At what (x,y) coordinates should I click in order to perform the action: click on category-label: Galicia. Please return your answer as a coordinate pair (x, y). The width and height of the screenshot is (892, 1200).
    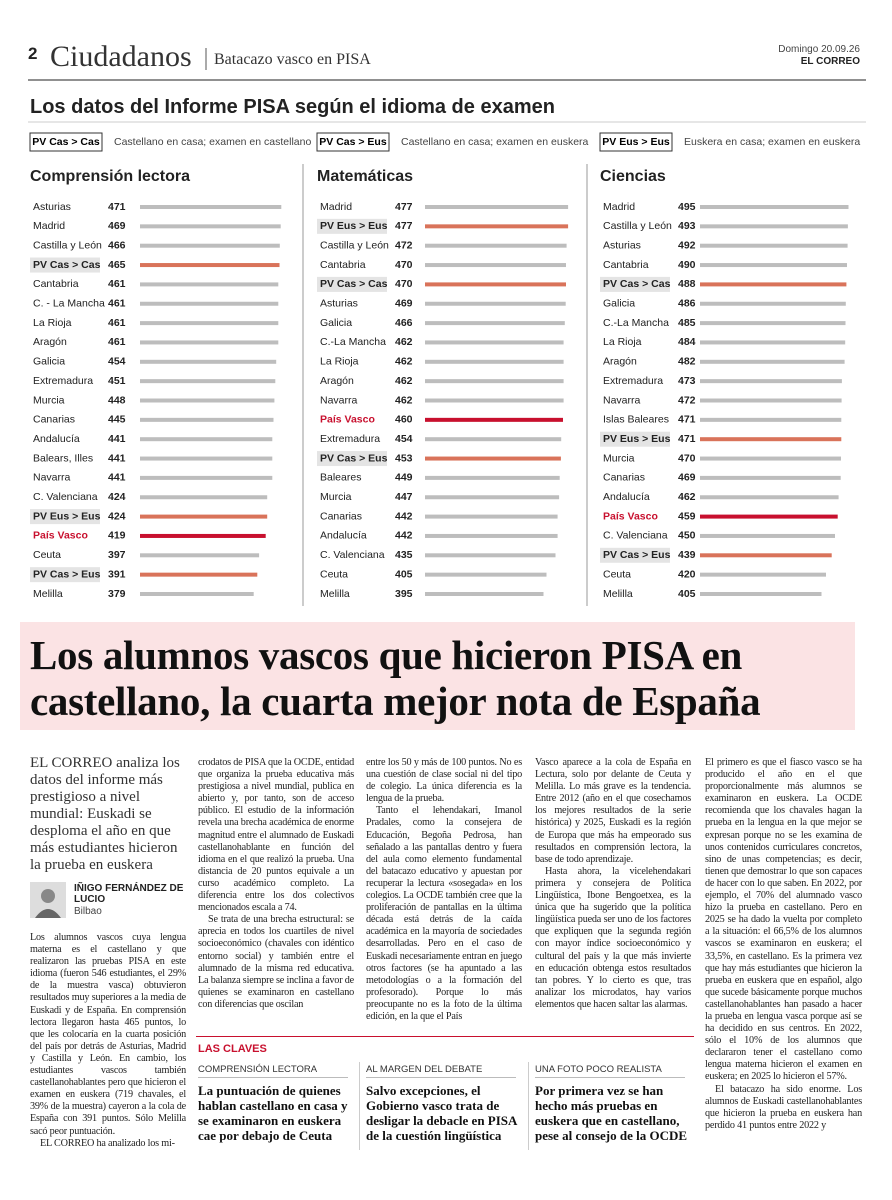
    Looking at the image, I should click on (49, 362).